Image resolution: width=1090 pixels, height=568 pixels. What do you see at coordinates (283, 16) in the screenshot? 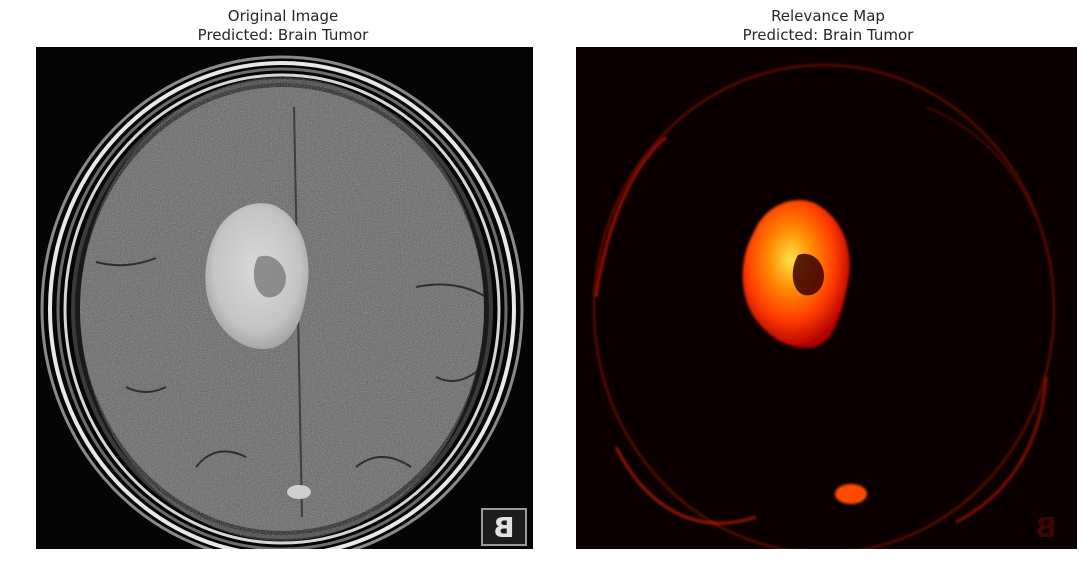
I see `original-image-title-line1: Original Image` at bounding box center [283, 16].